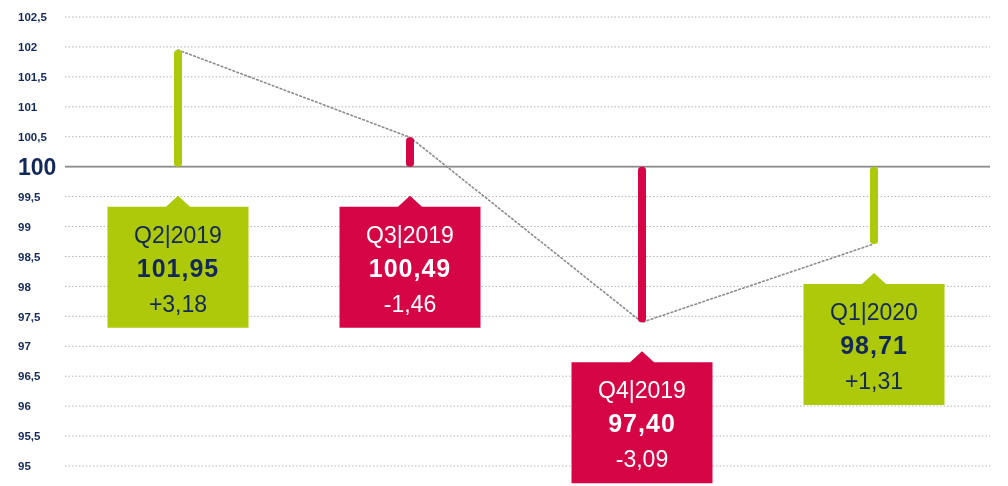 The width and height of the screenshot is (1008, 486). What do you see at coordinates (410, 267) in the screenshot?
I see `annotation: 100,49` at bounding box center [410, 267].